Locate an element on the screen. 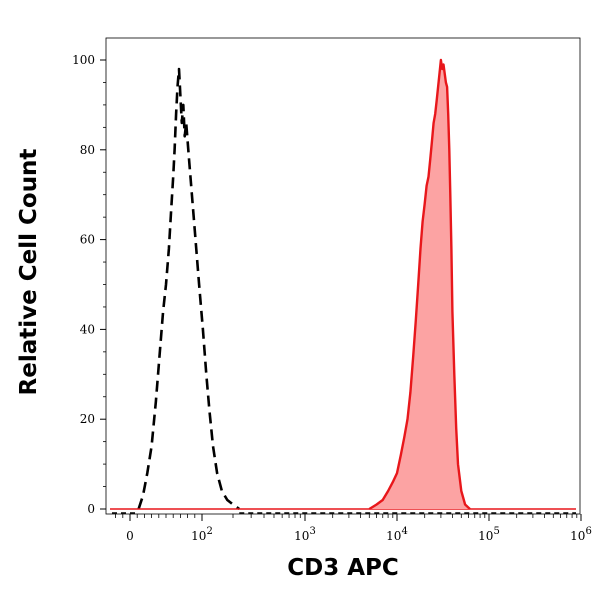 Image resolution: width=600 pixels, height=595 pixels. x-tick-label: 10² is located at coordinates (202, 534).